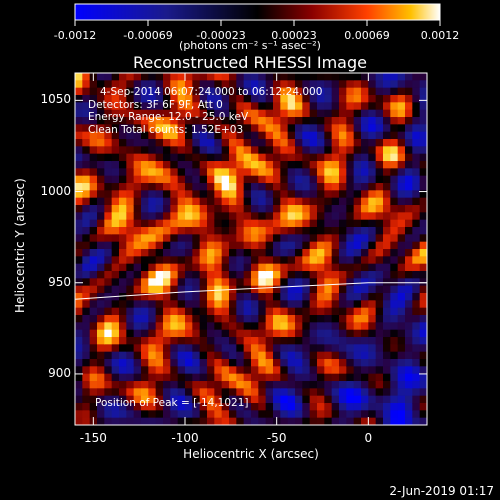 This screenshot has height=500, width=500. I want to click on annotation-time: 4-Sep-2014 06:07:24.000 to 06:12:24.000, so click(211, 92).